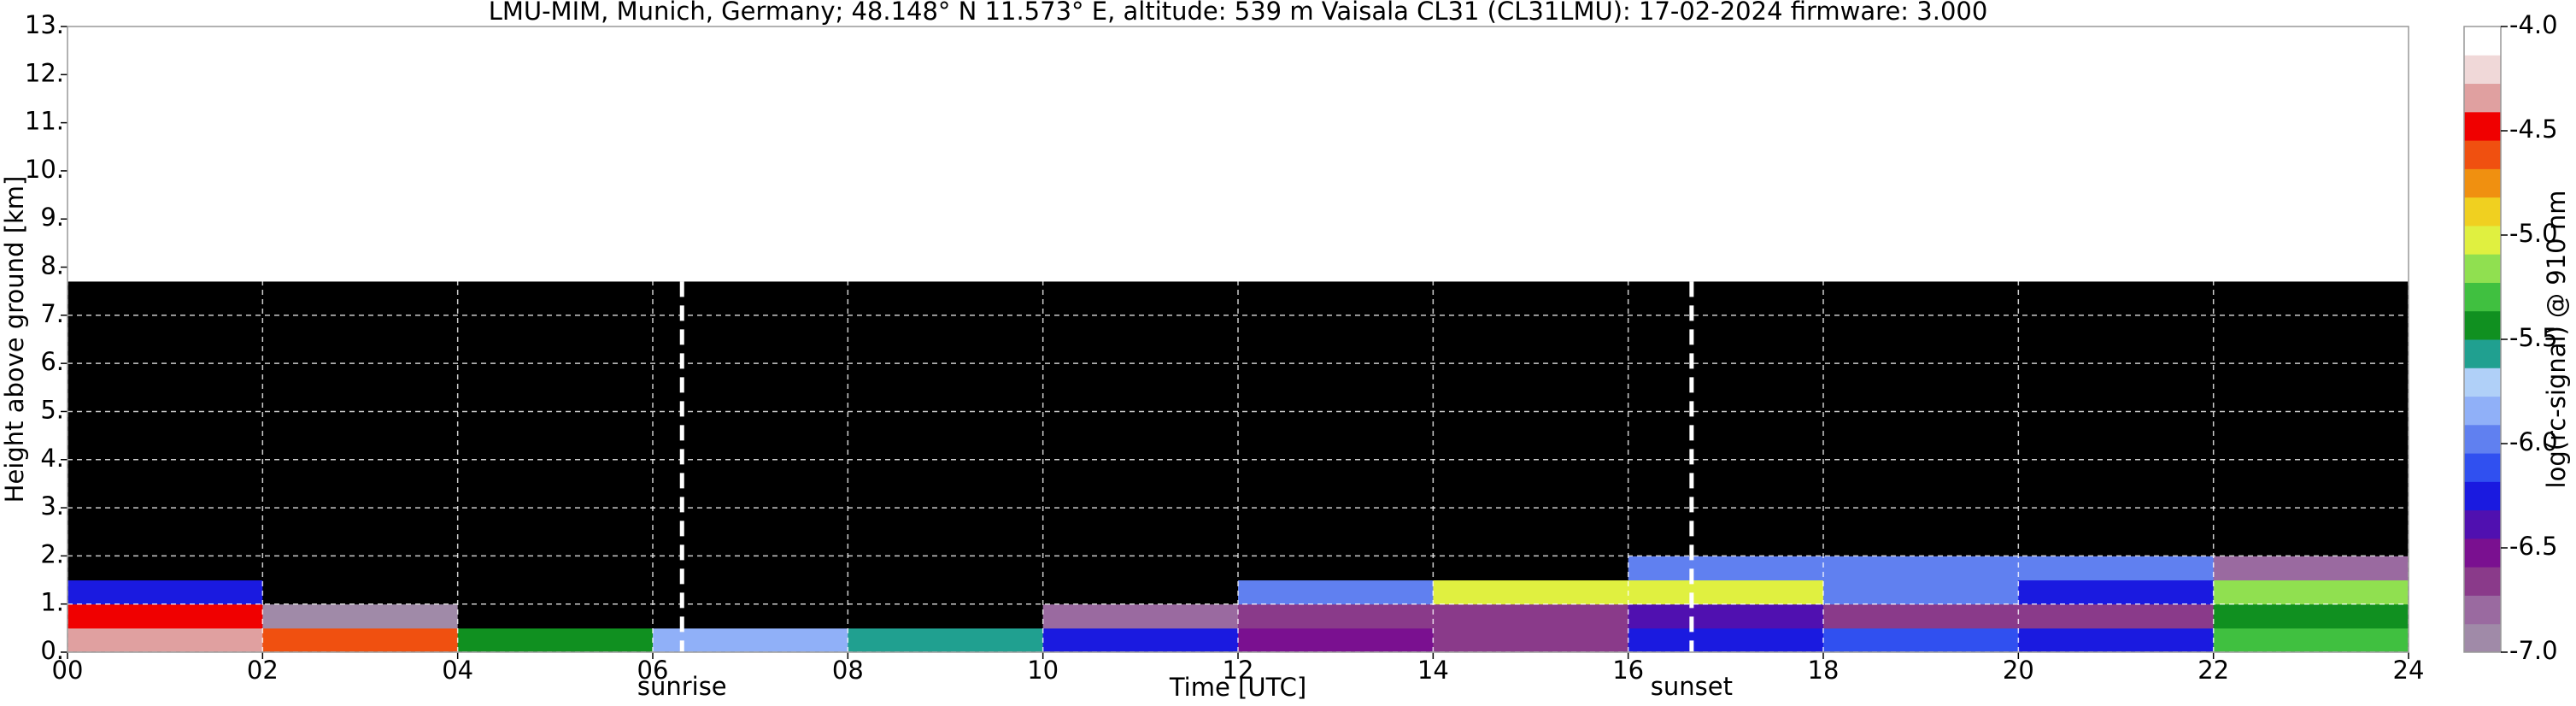 Image resolution: width=2576 pixels, height=706 pixels. What do you see at coordinates (2533, 546) in the screenshot?
I see `colorbar-tick-label: -6.5` at bounding box center [2533, 546].